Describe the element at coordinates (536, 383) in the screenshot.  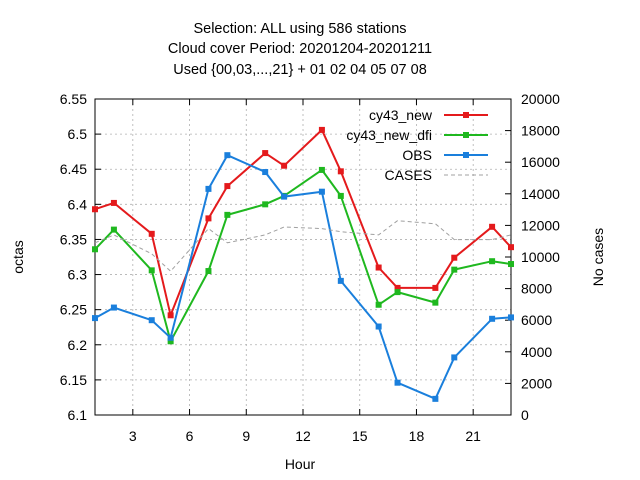
I see `y2-tick-label: 2000` at that location.